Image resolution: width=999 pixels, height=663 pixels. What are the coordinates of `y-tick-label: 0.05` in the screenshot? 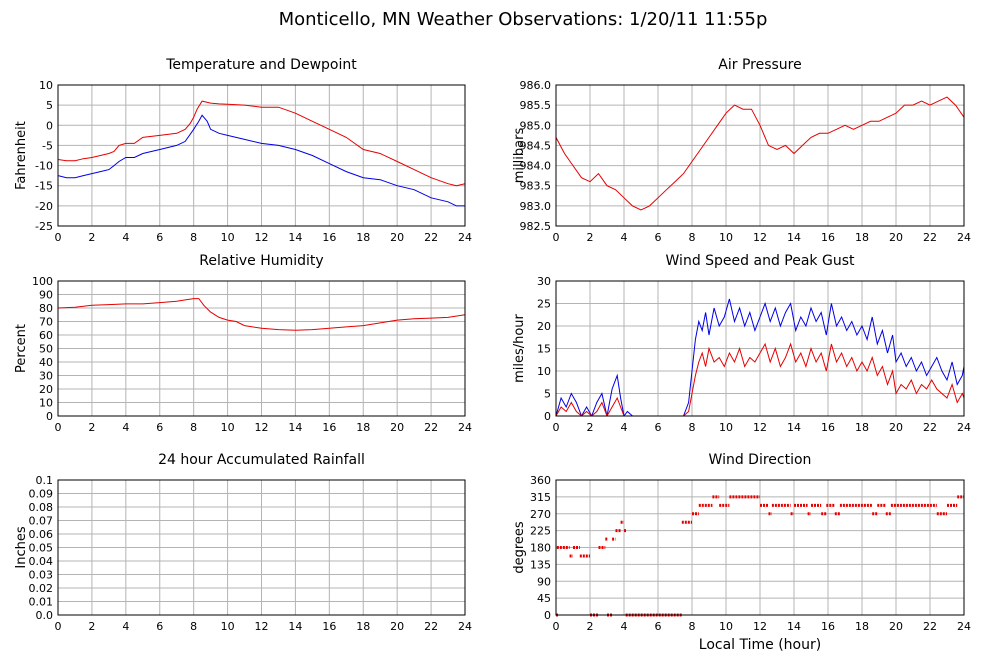 It's located at (41, 548).